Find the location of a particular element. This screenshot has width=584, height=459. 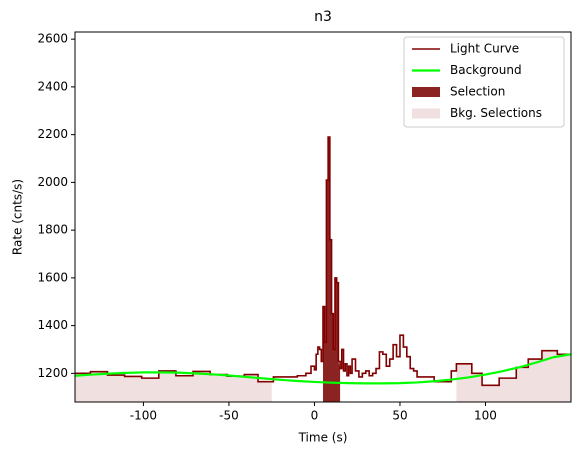

y-tick-label: 2000 is located at coordinates (52, 182).